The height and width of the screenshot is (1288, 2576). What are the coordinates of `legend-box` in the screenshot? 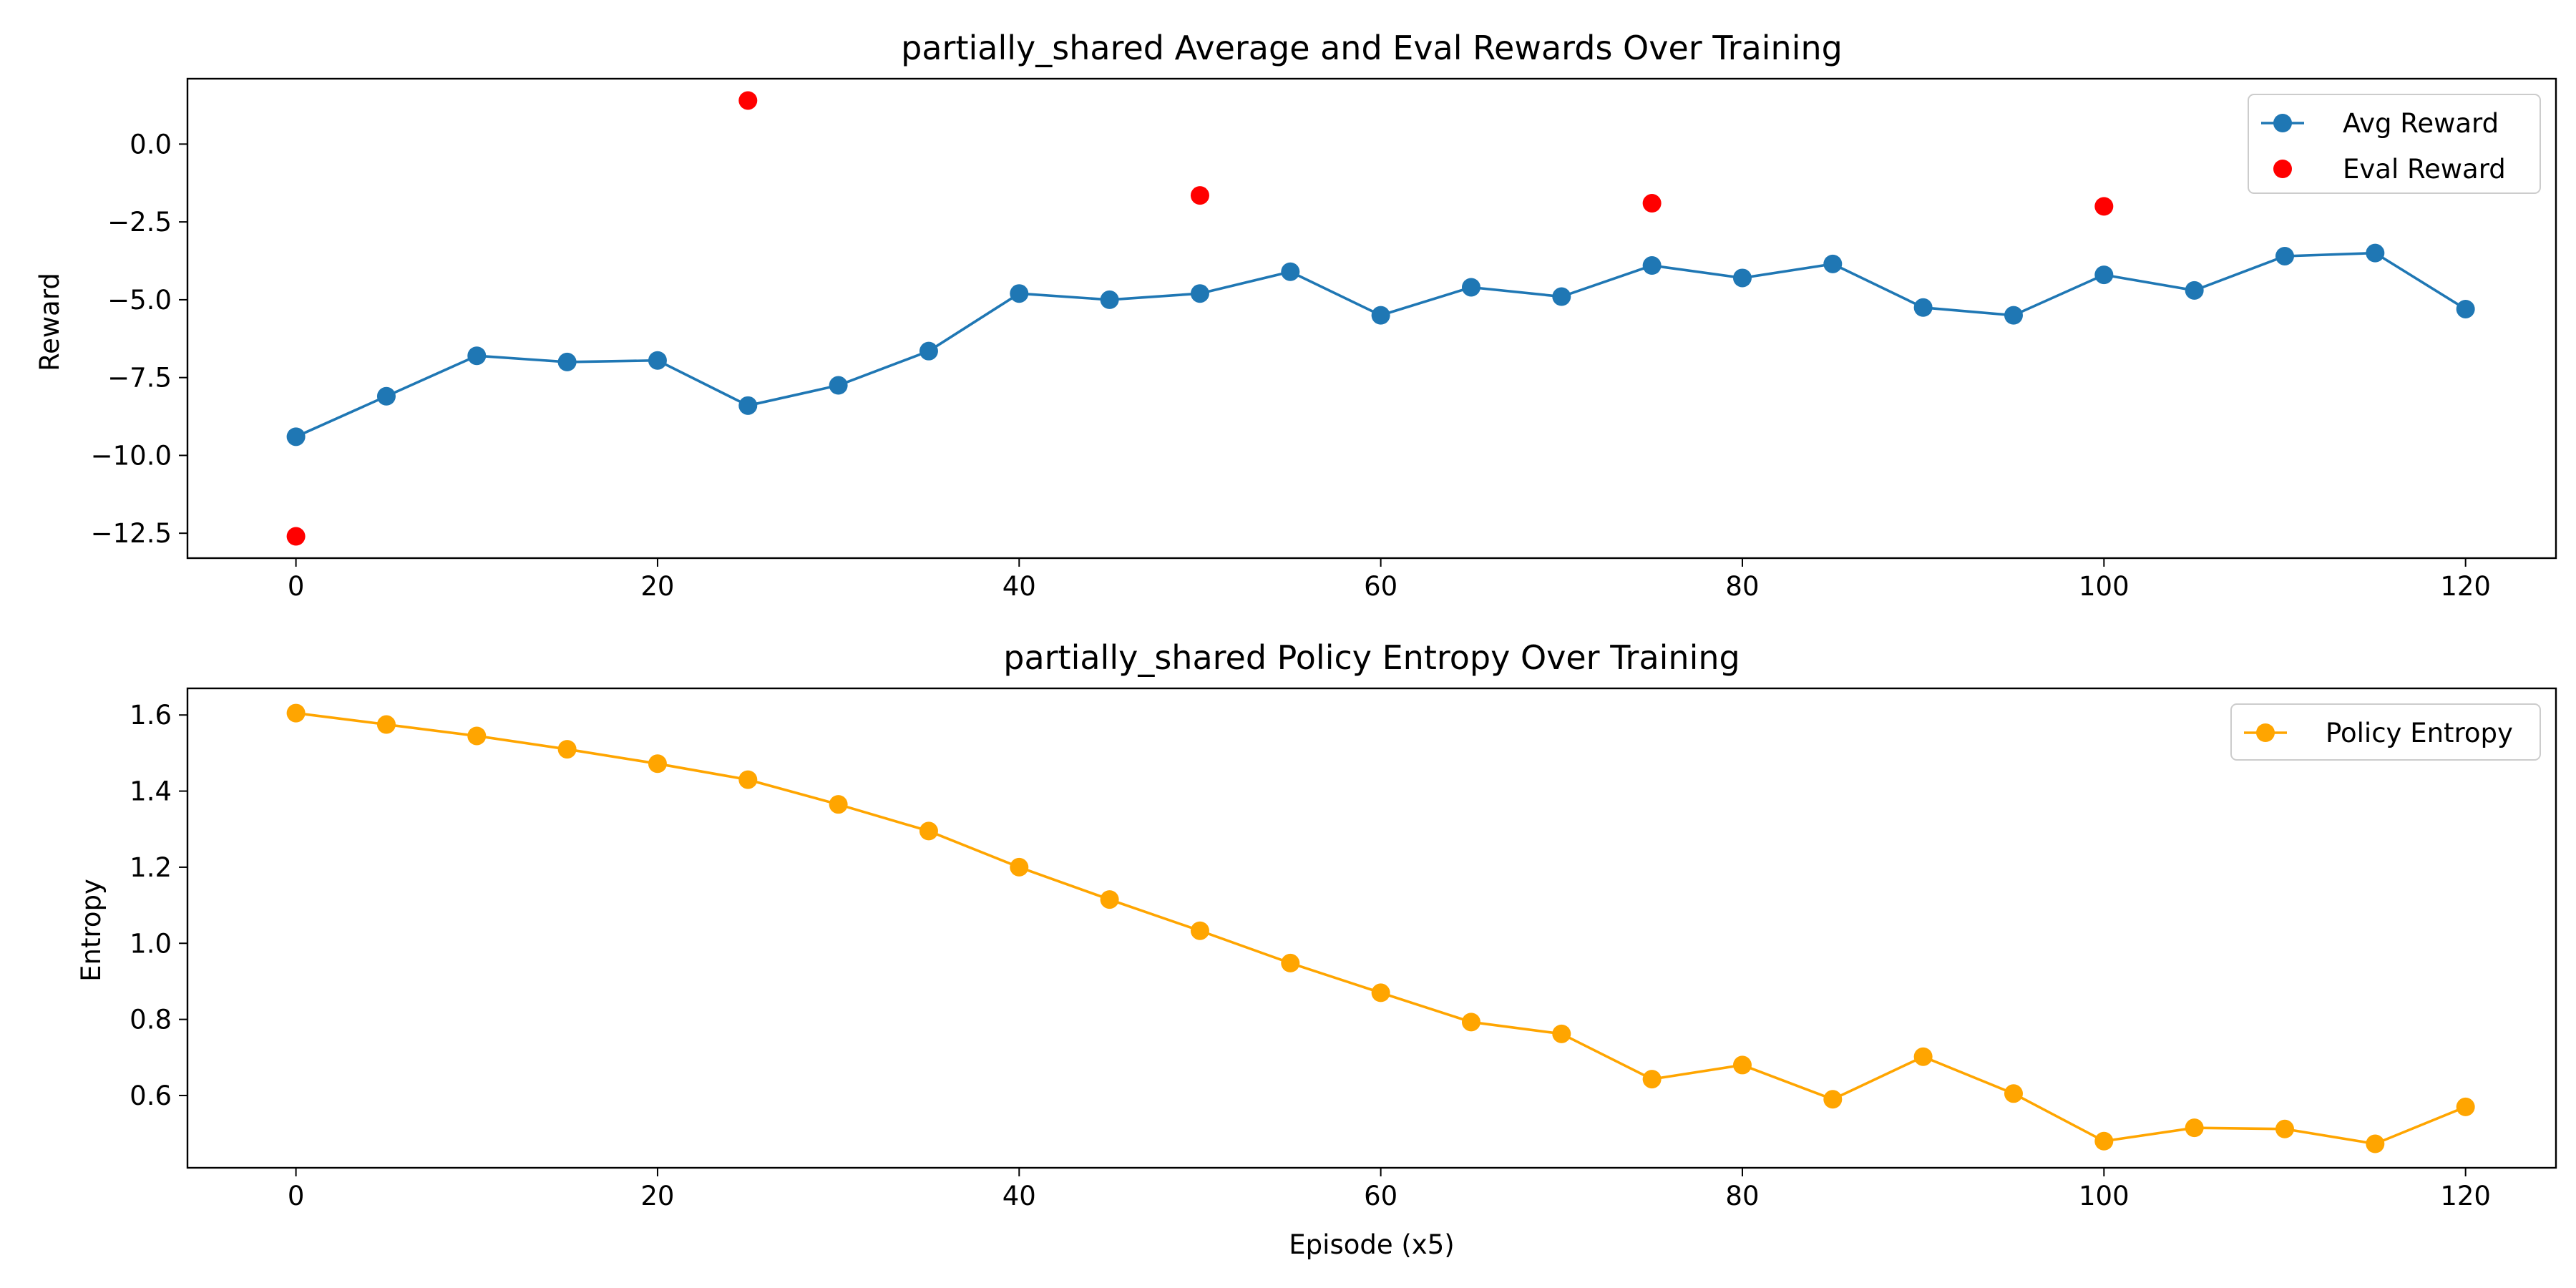 It's located at (2385, 732).